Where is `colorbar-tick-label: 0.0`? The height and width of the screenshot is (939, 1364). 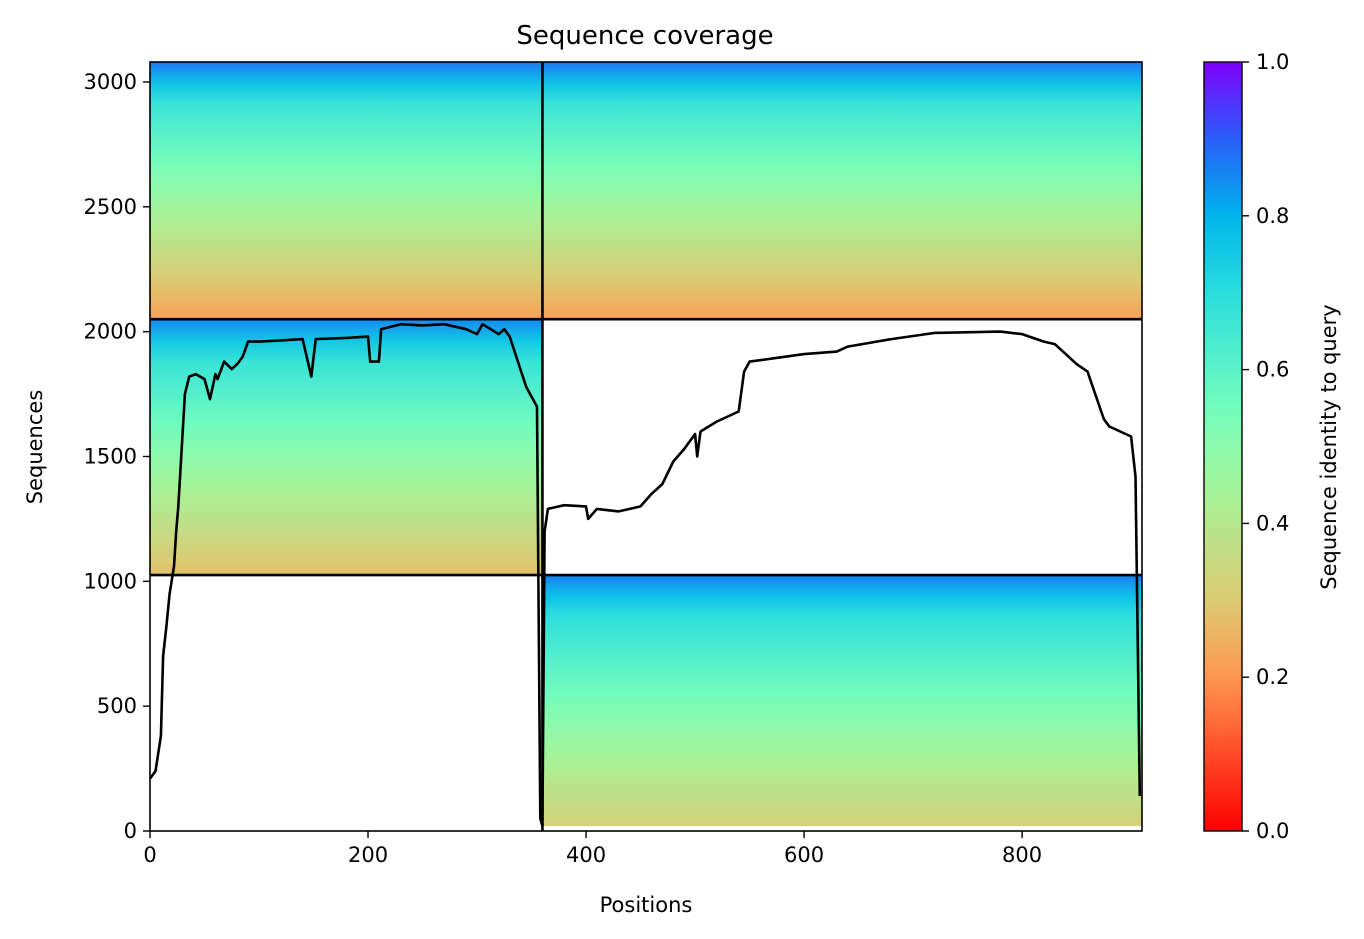 colorbar-tick-label: 0.0 is located at coordinates (1272, 831).